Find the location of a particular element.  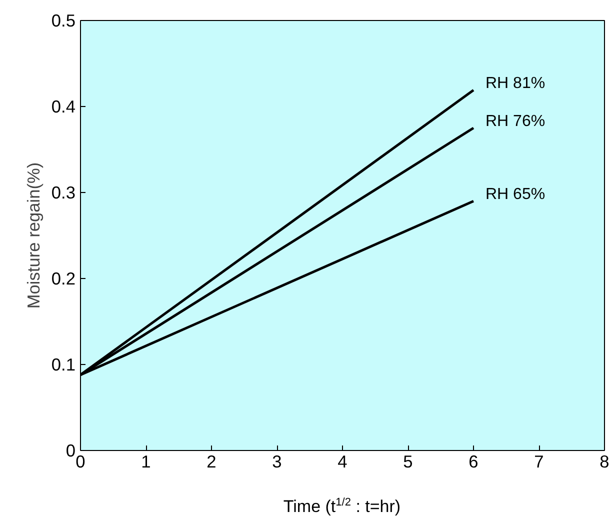

x-tick-label: 6 is located at coordinates (473, 462).